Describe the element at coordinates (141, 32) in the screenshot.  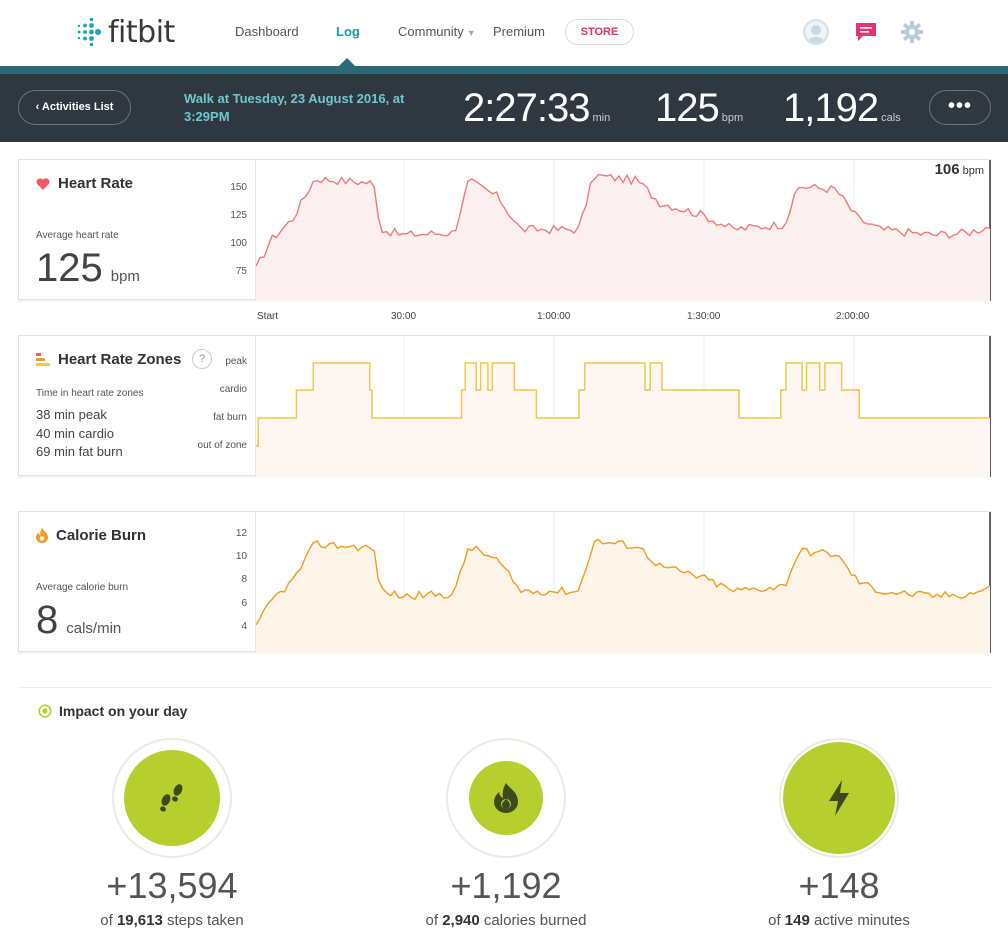
I see `brand-name: fitbit` at that location.